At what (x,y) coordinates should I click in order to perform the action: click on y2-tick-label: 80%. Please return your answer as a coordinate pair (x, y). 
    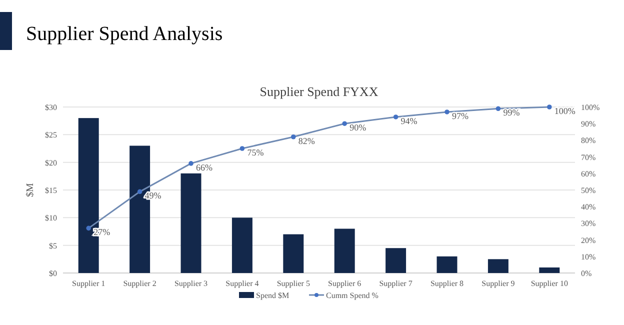
    Looking at the image, I should click on (588, 141).